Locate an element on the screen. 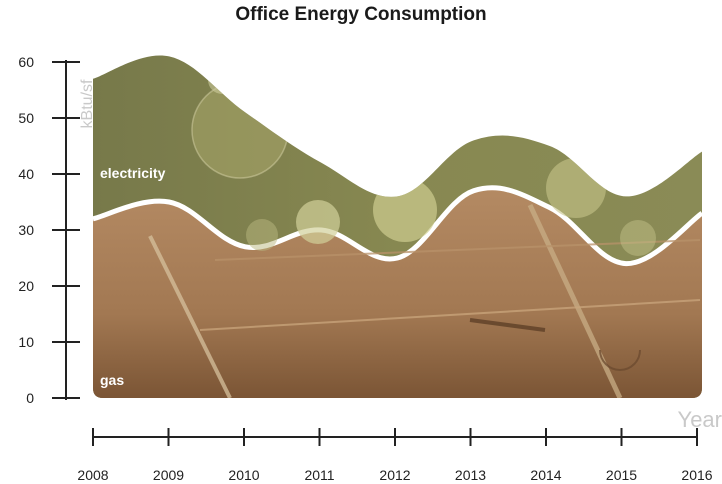  y-tick-label: 20 is located at coordinates (26, 286).